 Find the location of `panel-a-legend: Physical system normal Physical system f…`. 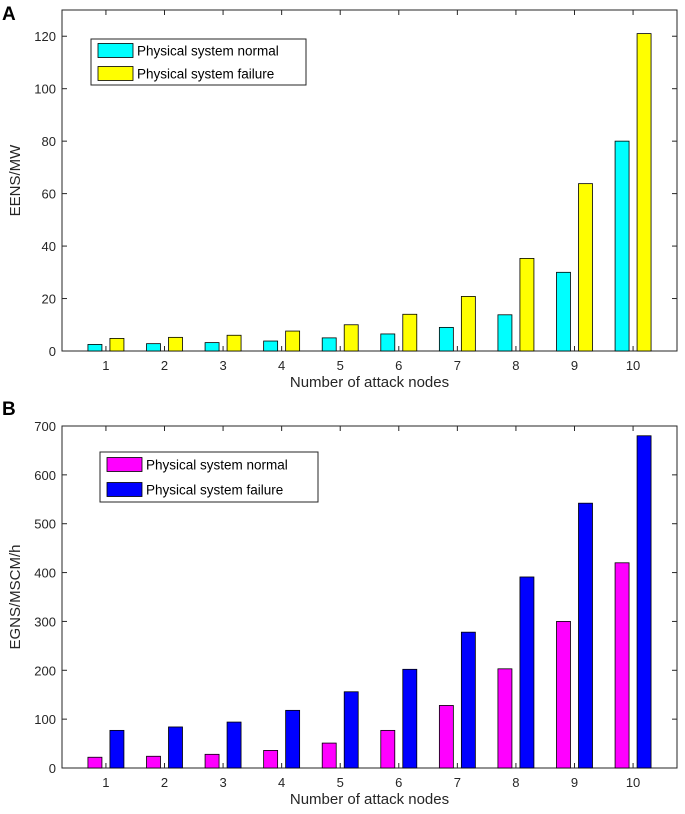

panel-a-legend: Physical system normal Physical system f… is located at coordinates (198, 62).